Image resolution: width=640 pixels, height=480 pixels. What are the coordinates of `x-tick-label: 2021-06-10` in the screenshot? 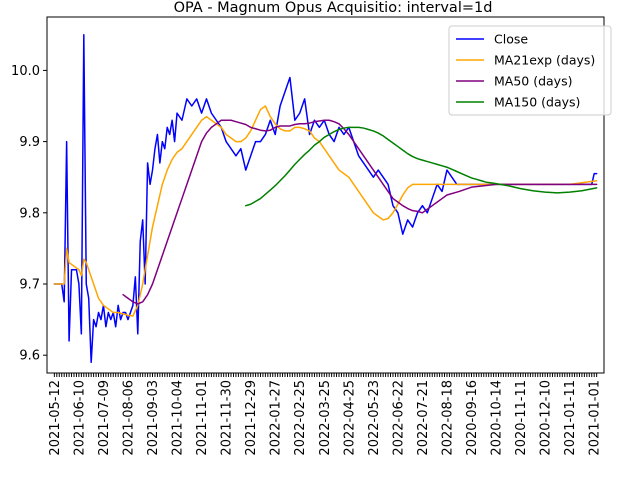 It's located at (79, 418).